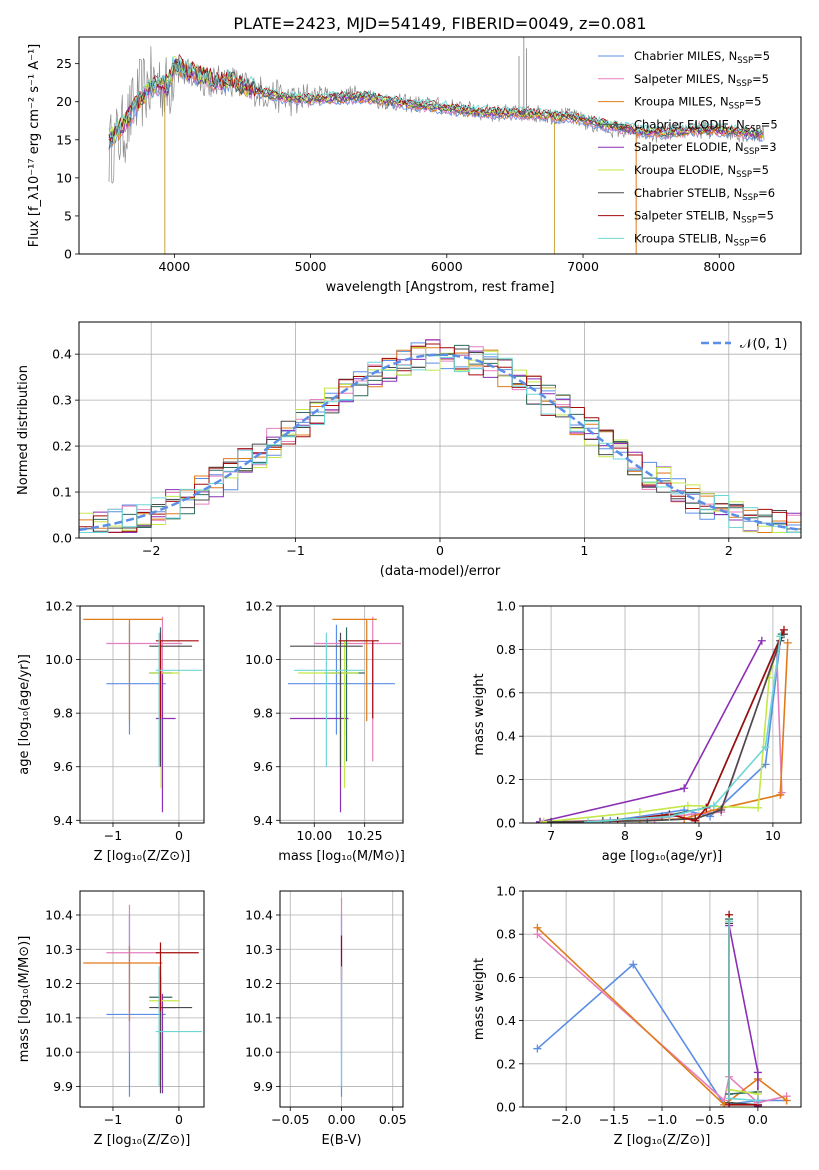  What do you see at coordinates (551, 835) in the screenshot?
I see `x-tick-label: 7` at bounding box center [551, 835].